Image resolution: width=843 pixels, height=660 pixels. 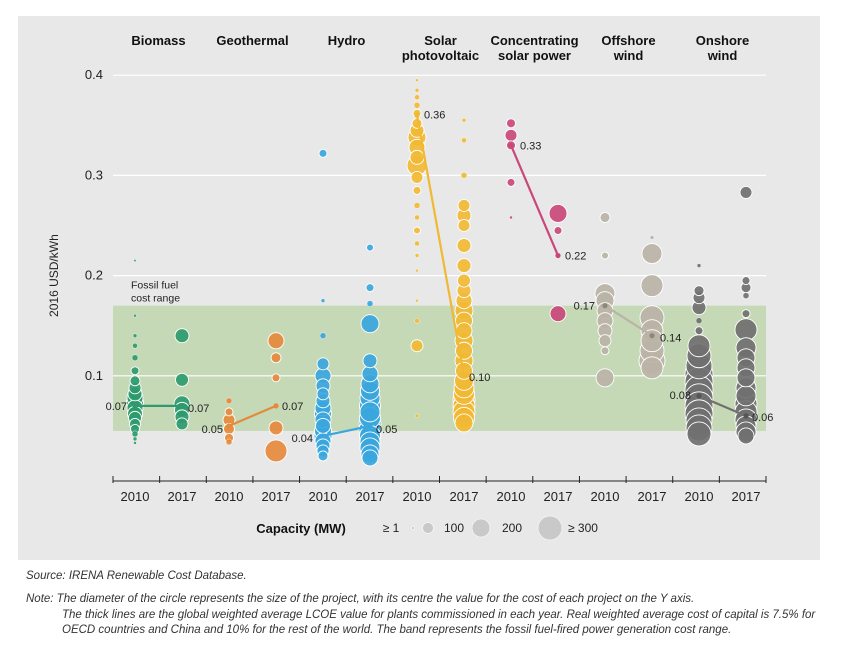 I want to click on capacity-legend-label: 200, so click(x=512, y=528).